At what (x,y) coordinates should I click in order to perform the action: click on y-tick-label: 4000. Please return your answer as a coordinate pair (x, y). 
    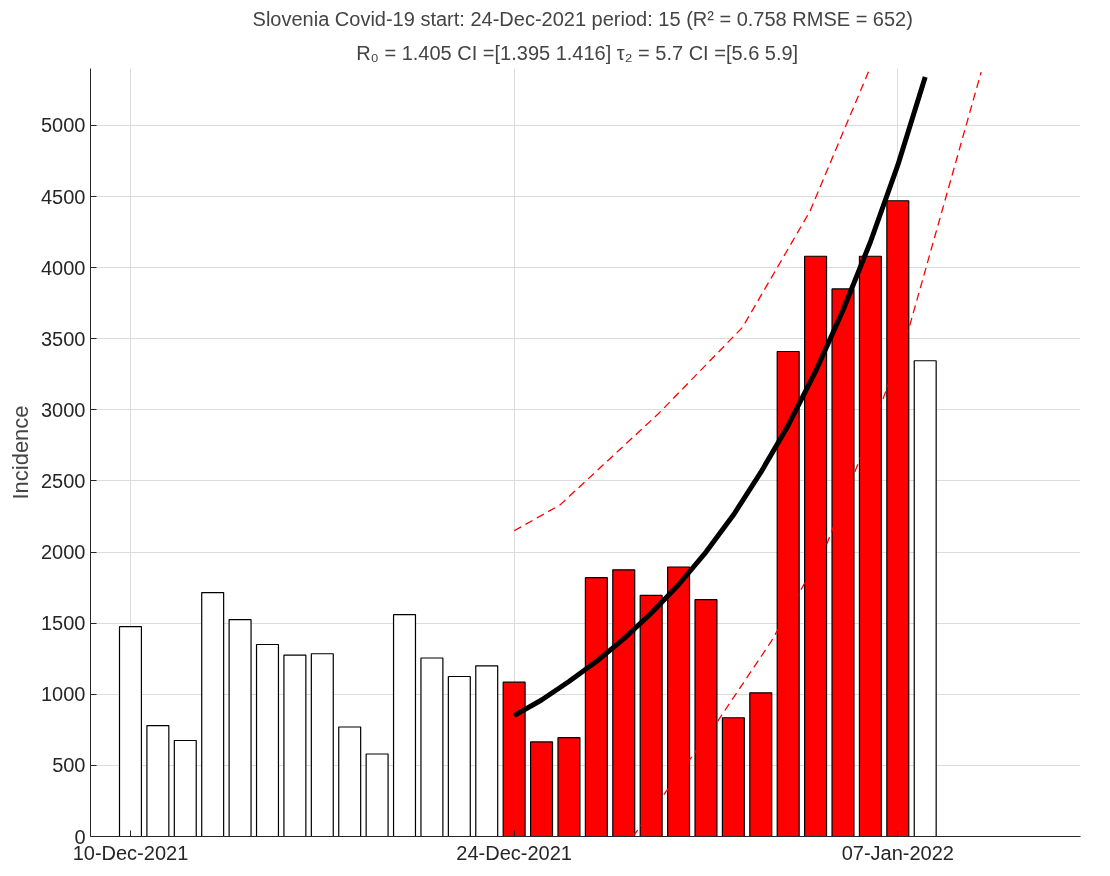
    Looking at the image, I should click on (63, 267).